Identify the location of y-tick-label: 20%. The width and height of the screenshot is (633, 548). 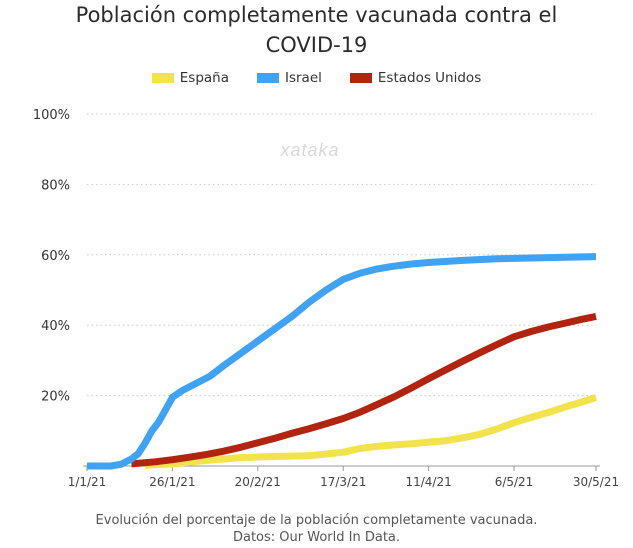
(55, 397).